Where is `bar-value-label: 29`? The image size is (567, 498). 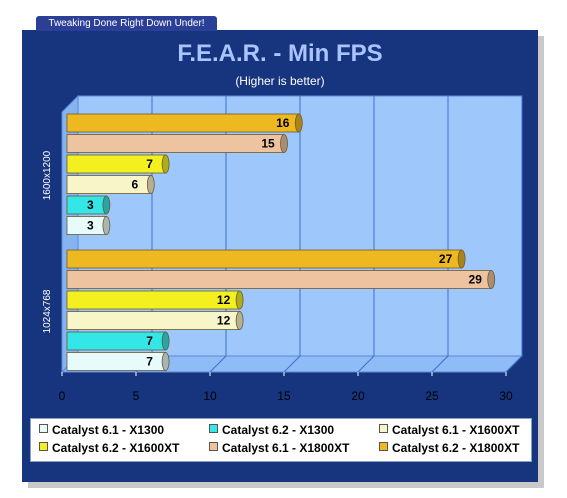 bar-value-label: 29 is located at coordinates (476, 280).